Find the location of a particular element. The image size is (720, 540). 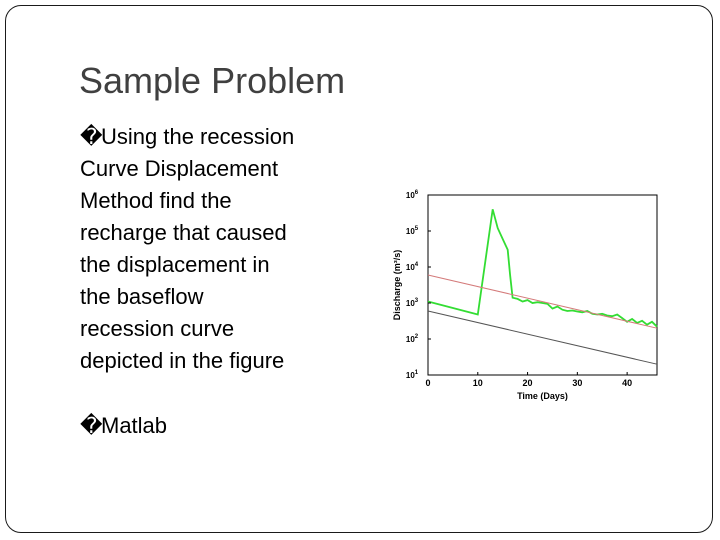

bullet-line: recharge that caused is located at coordinates (183, 232).